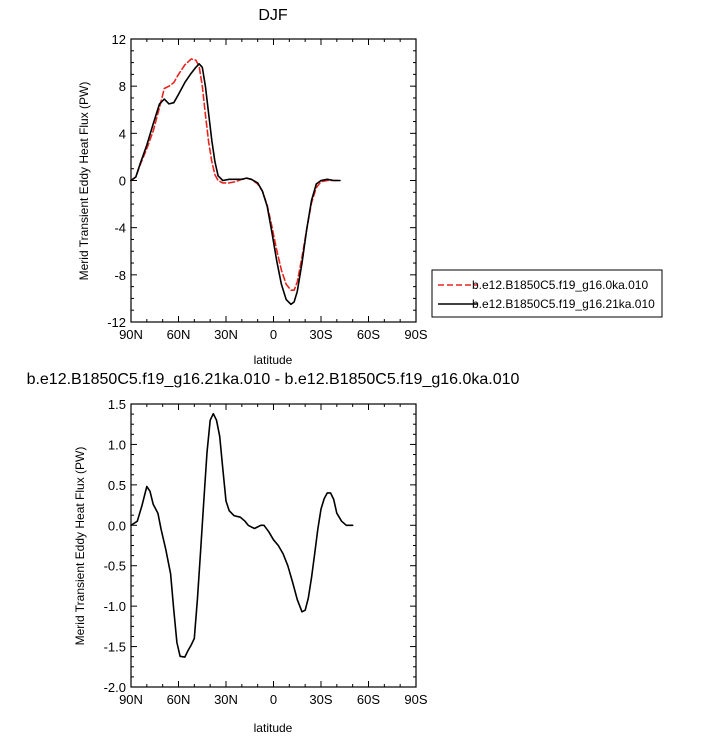 Image resolution: width=712 pixels, height=741 pixels. What do you see at coordinates (120, 228) in the screenshot?
I see `top-y-tick-label: -4` at bounding box center [120, 228].